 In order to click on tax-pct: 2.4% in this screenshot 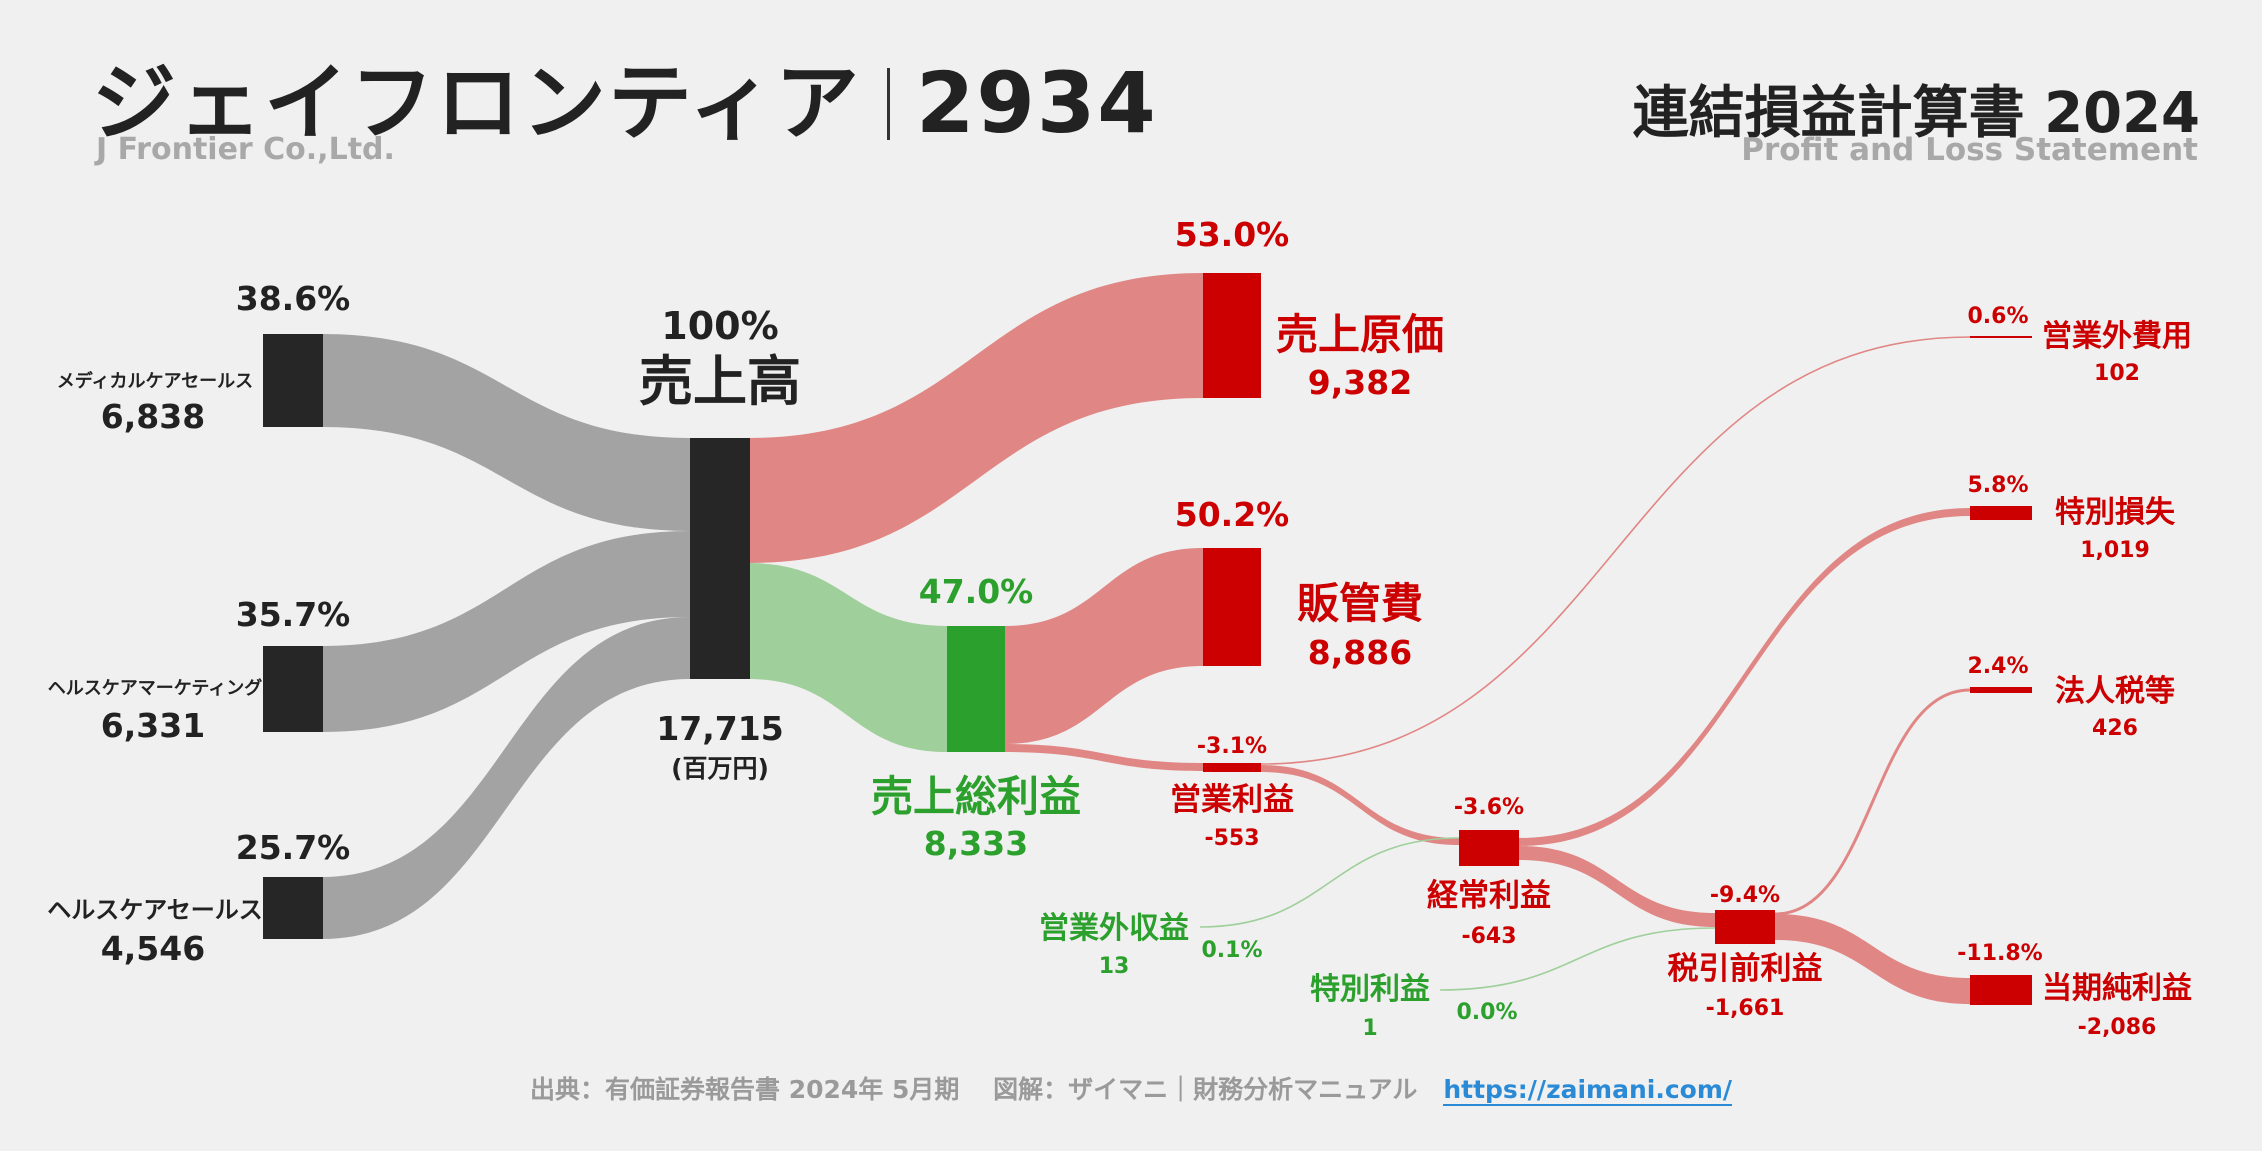, I will do `click(1997, 666)`.